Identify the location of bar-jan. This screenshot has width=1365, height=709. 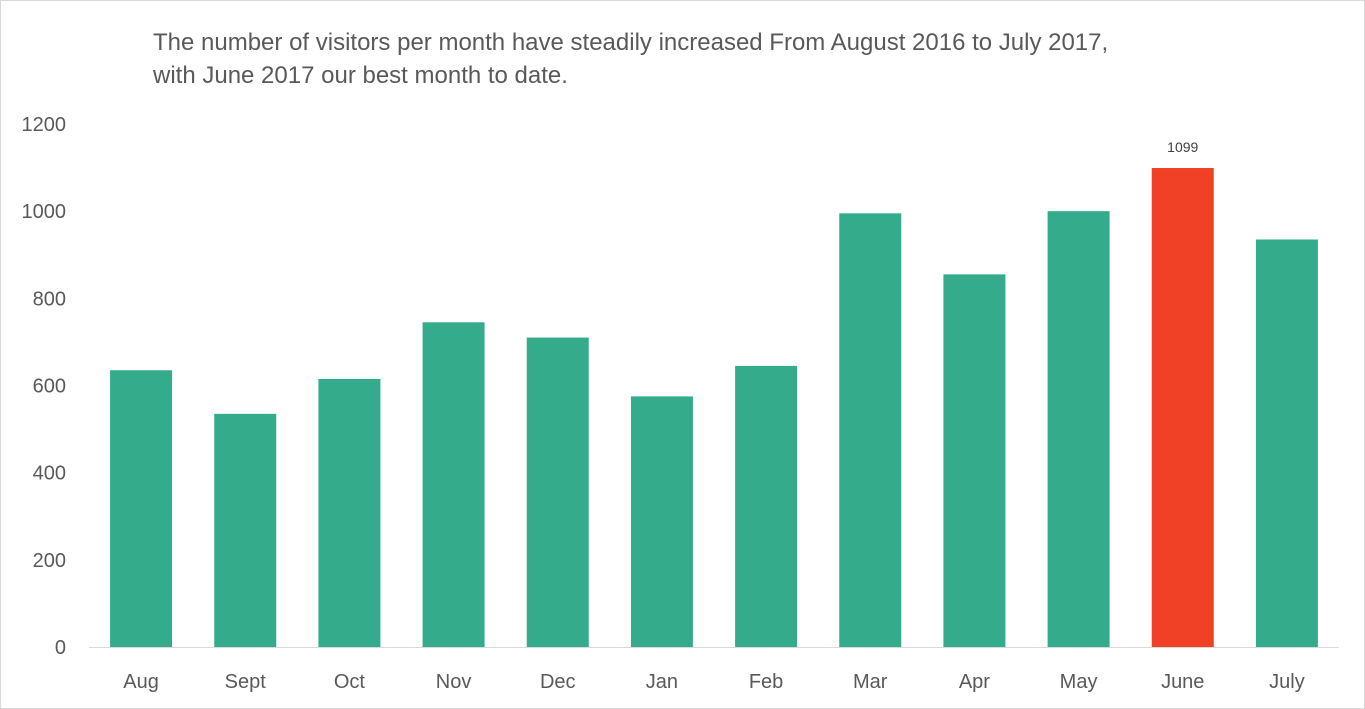
(661, 521).